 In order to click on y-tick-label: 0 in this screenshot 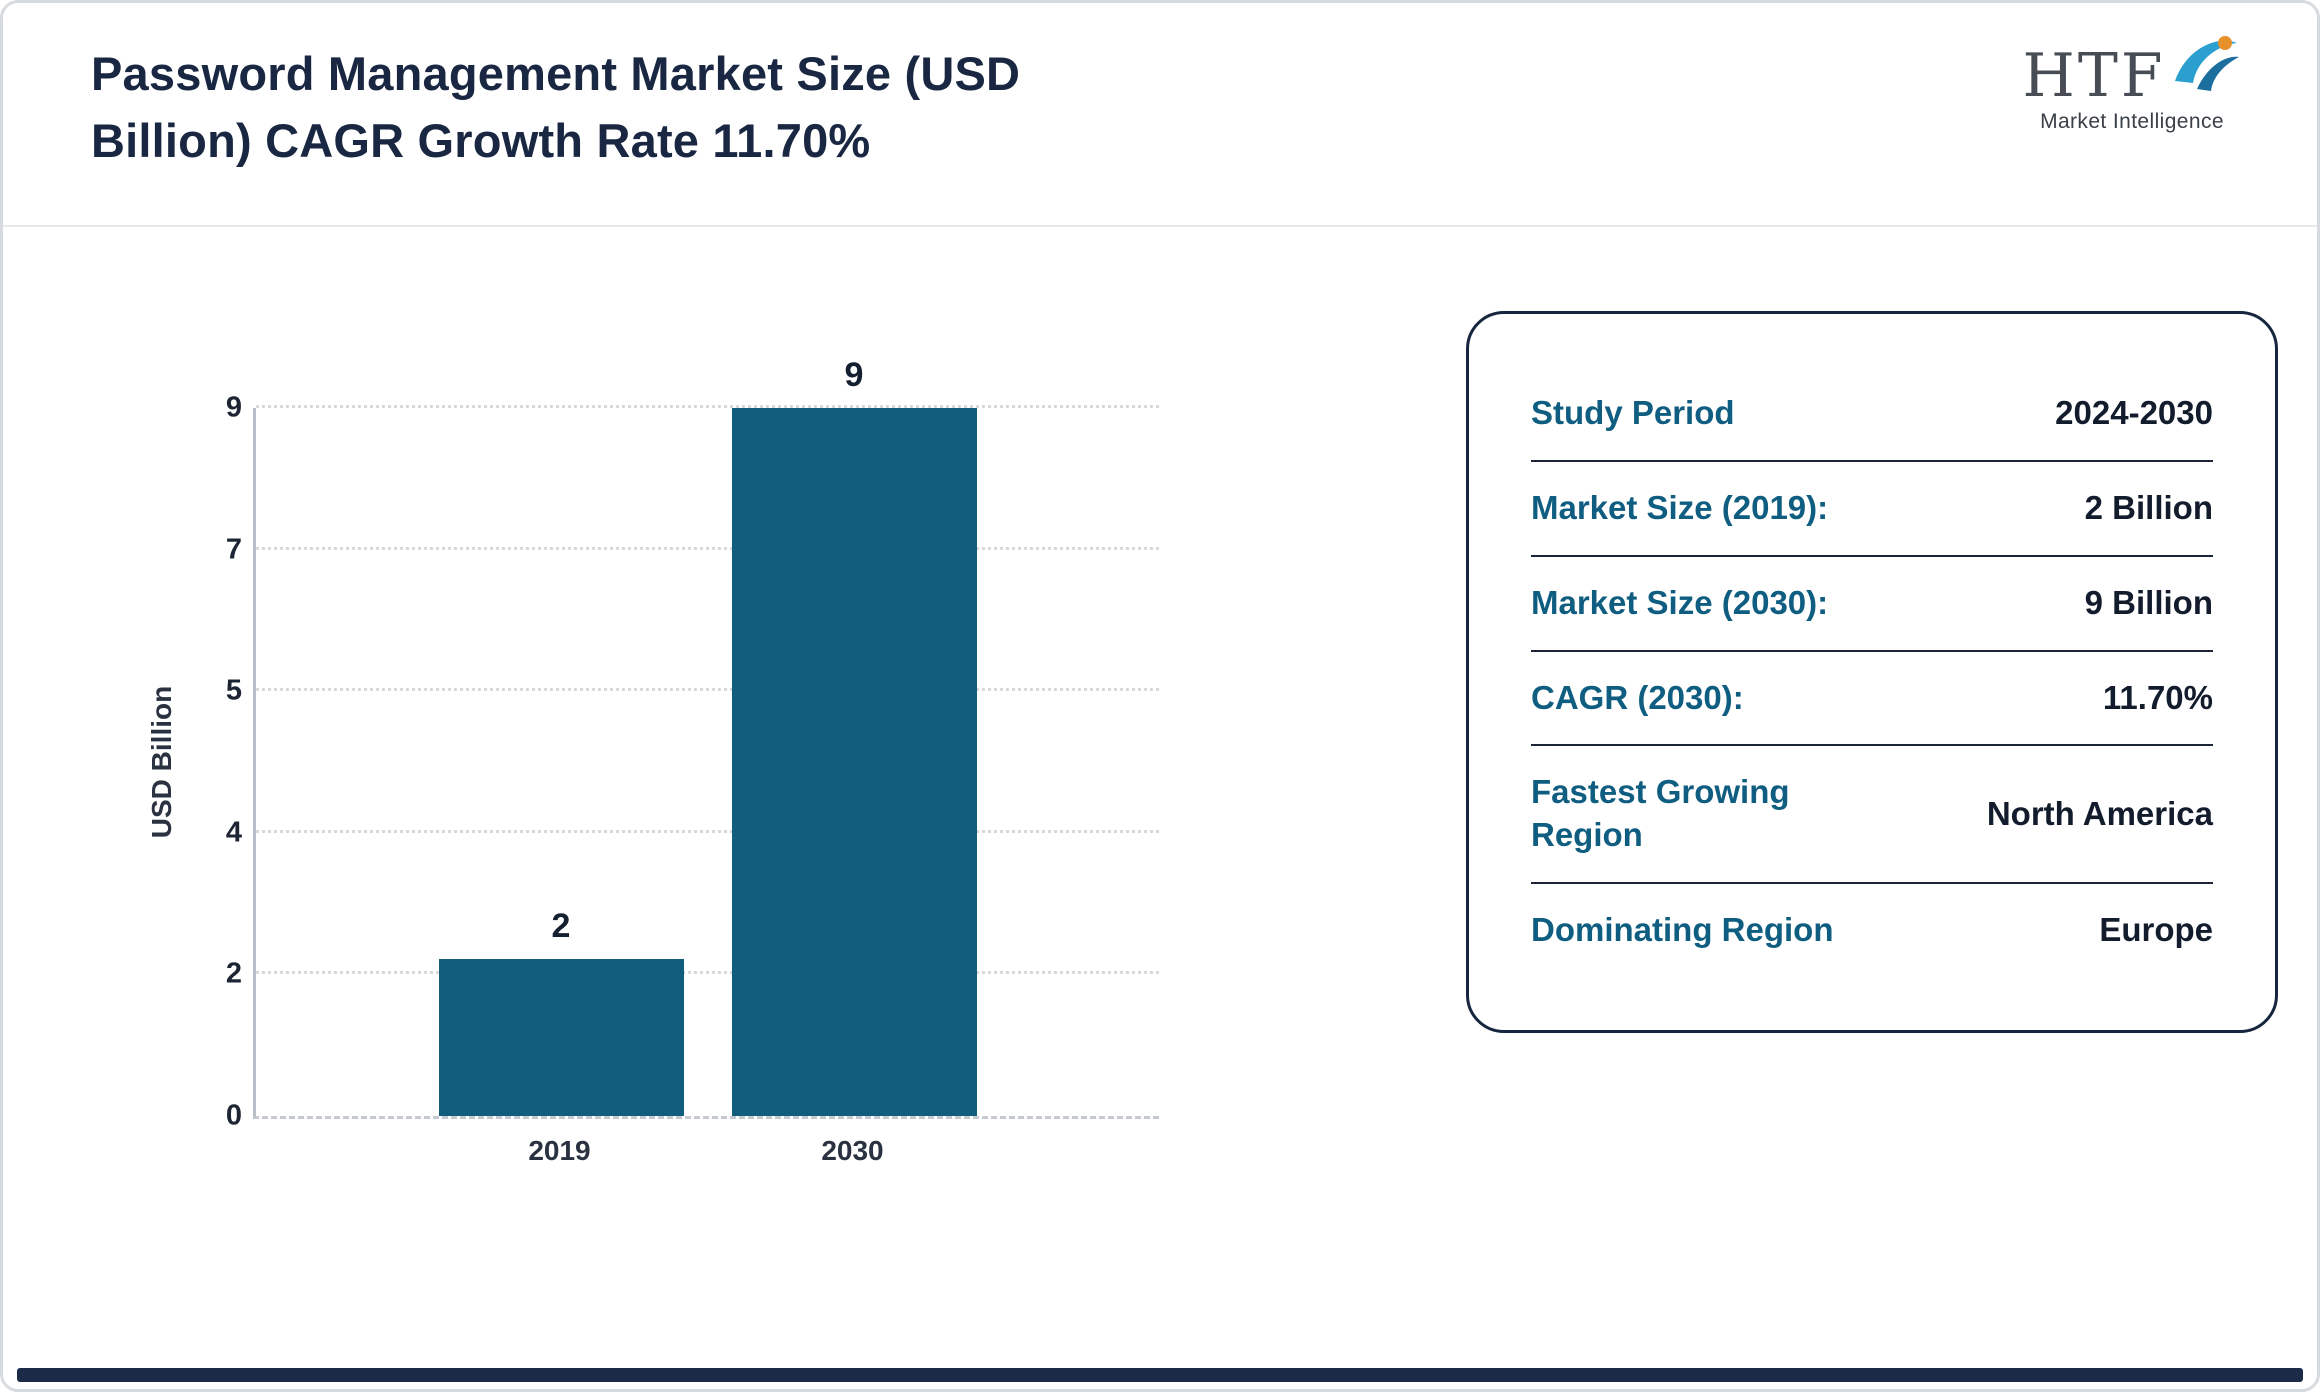, I will do `click(233, 1115)`.